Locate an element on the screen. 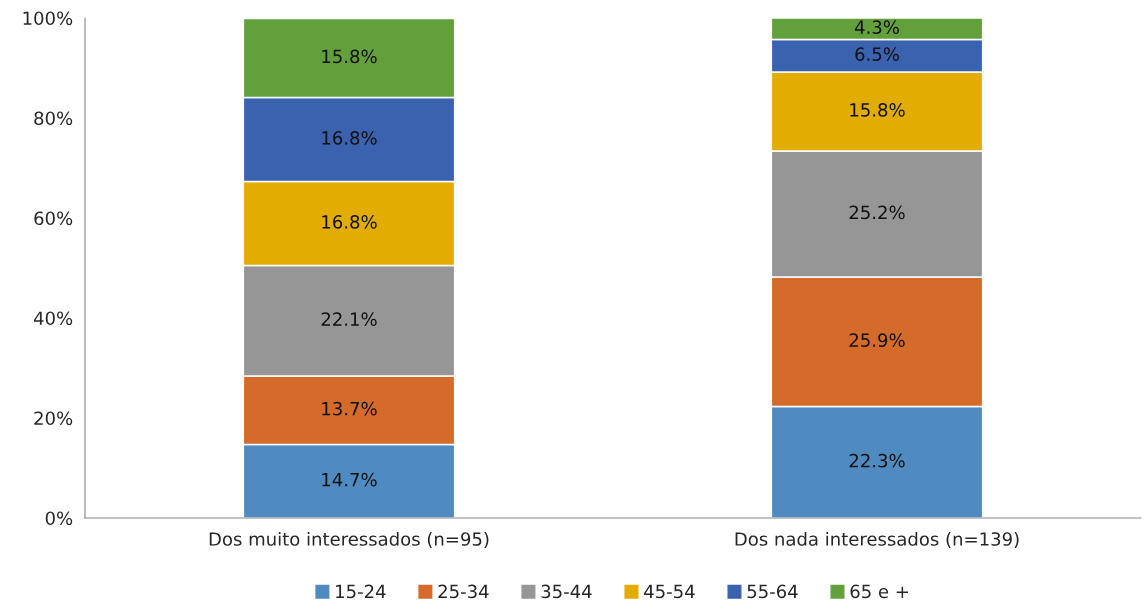 The width and height of the screenshot is (1146, 606). data-label: 25.9% is located at coordinates (877, 340).